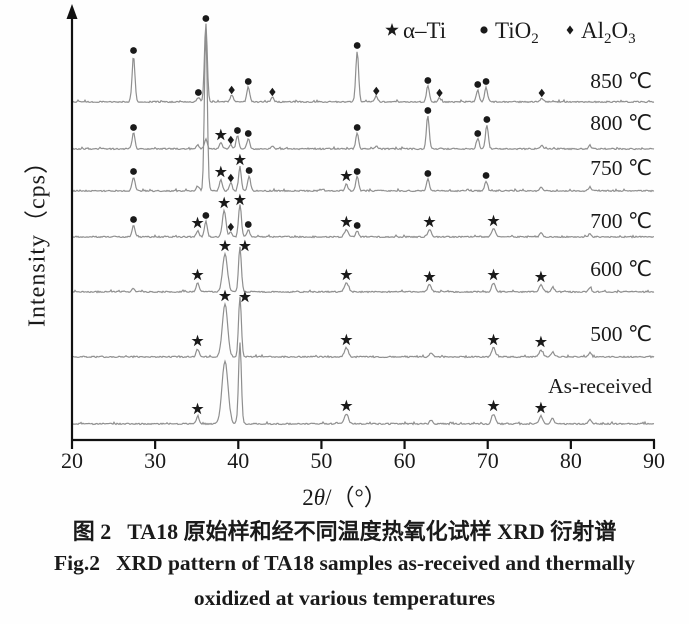 The image size is (689, 624). Describe the element at coordinates (484, 30) in the screenshot. I see `legend-circle-icon` at that location.